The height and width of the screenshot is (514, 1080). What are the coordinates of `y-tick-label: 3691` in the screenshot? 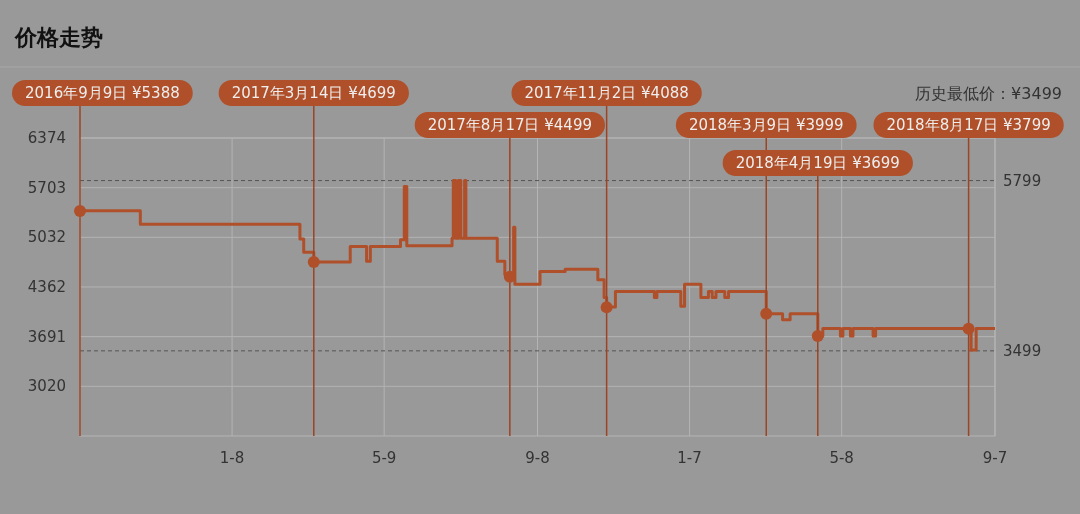 It's located at (46, 336).